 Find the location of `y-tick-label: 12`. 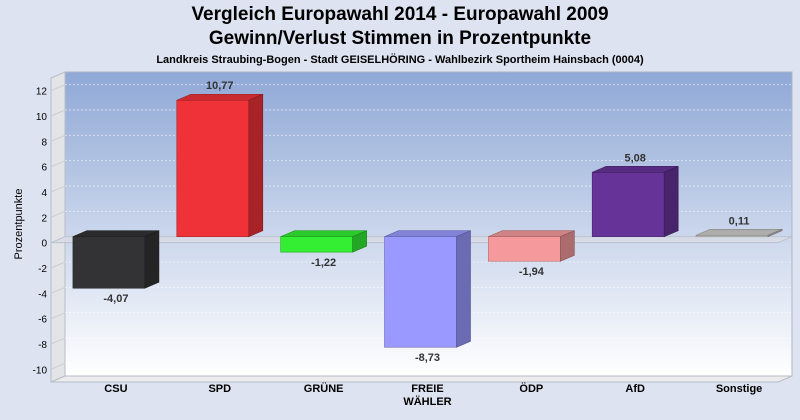

y-tick-label: 12 is located at coordinates (42, 92).